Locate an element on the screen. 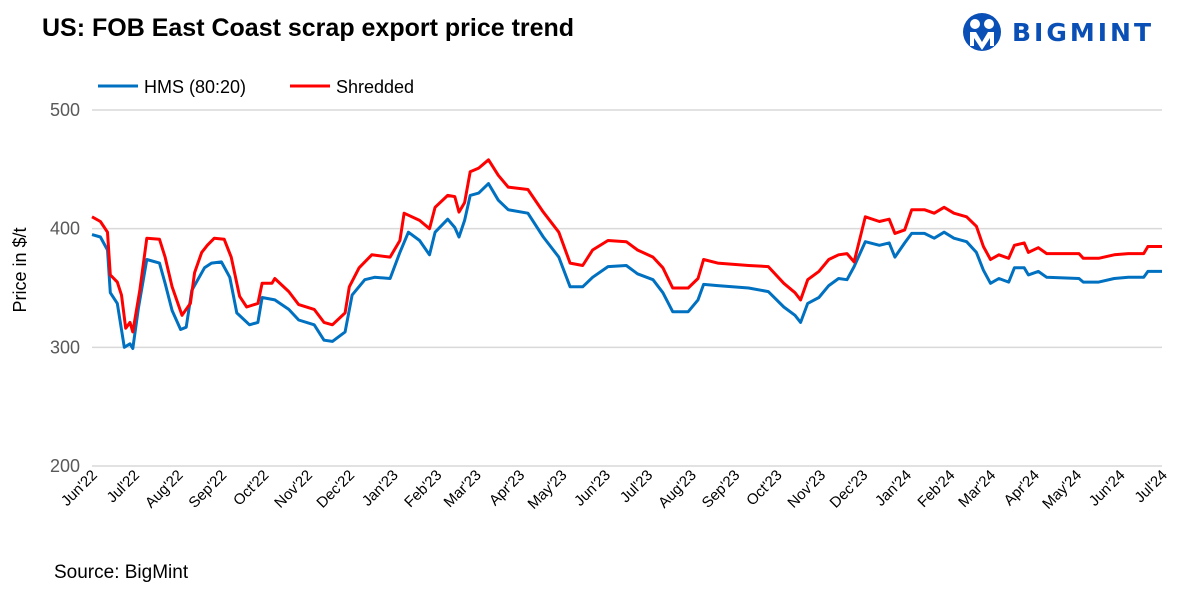  bigmint-logo: BIGMINT is located at coordinates (1058, 32).